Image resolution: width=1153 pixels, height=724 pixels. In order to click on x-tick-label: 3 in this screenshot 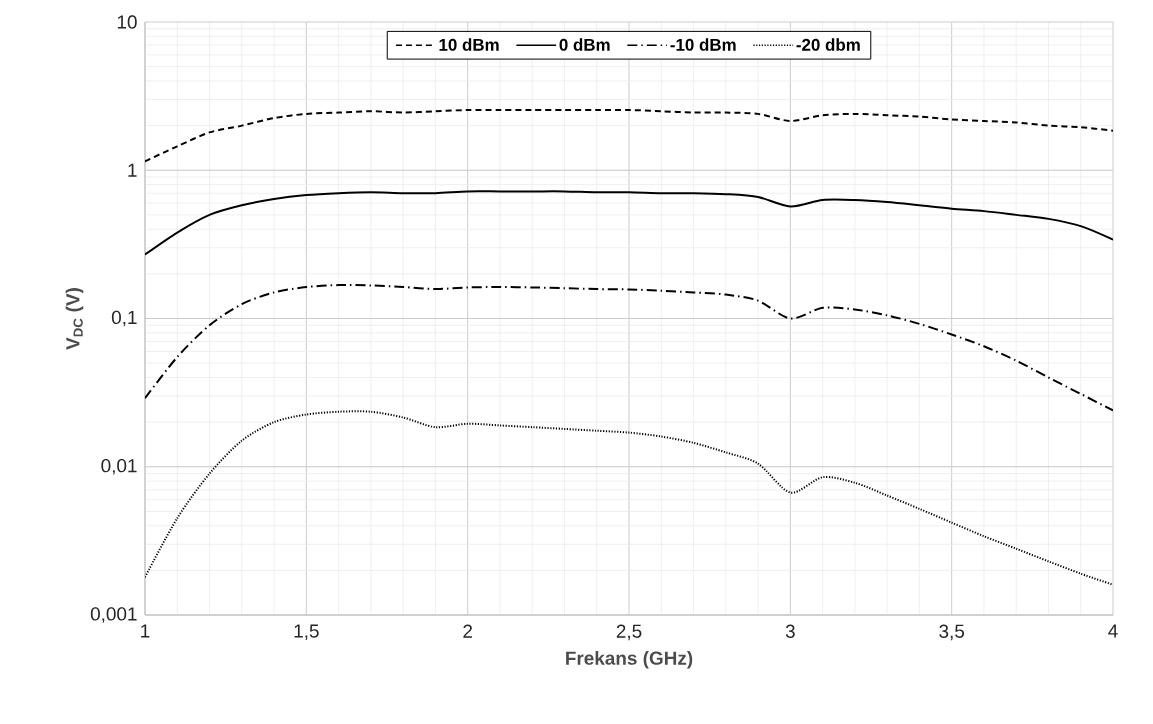, I will do `click(790, 631)`.